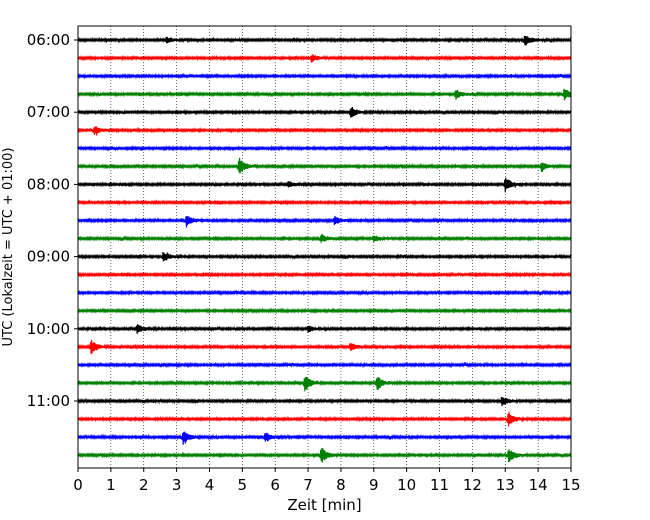 Image resolution: width=650 pixels, height=520 pixels. Describe the element at coordinates (48, 401) in the screenshot. I see `y-tick-label-11:00: 11:00` at that location.